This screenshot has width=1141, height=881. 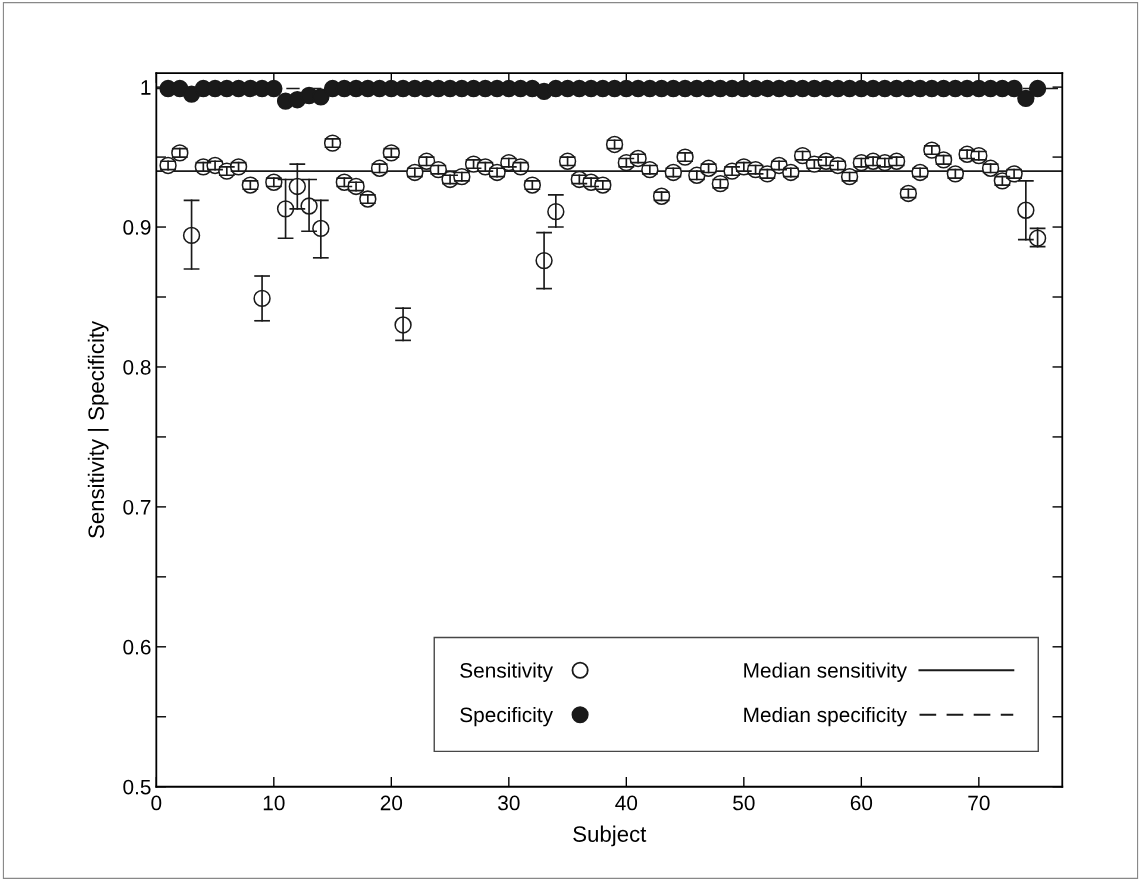 I want to click on legend-label: Sensitivity, so click(x=506, y=672).